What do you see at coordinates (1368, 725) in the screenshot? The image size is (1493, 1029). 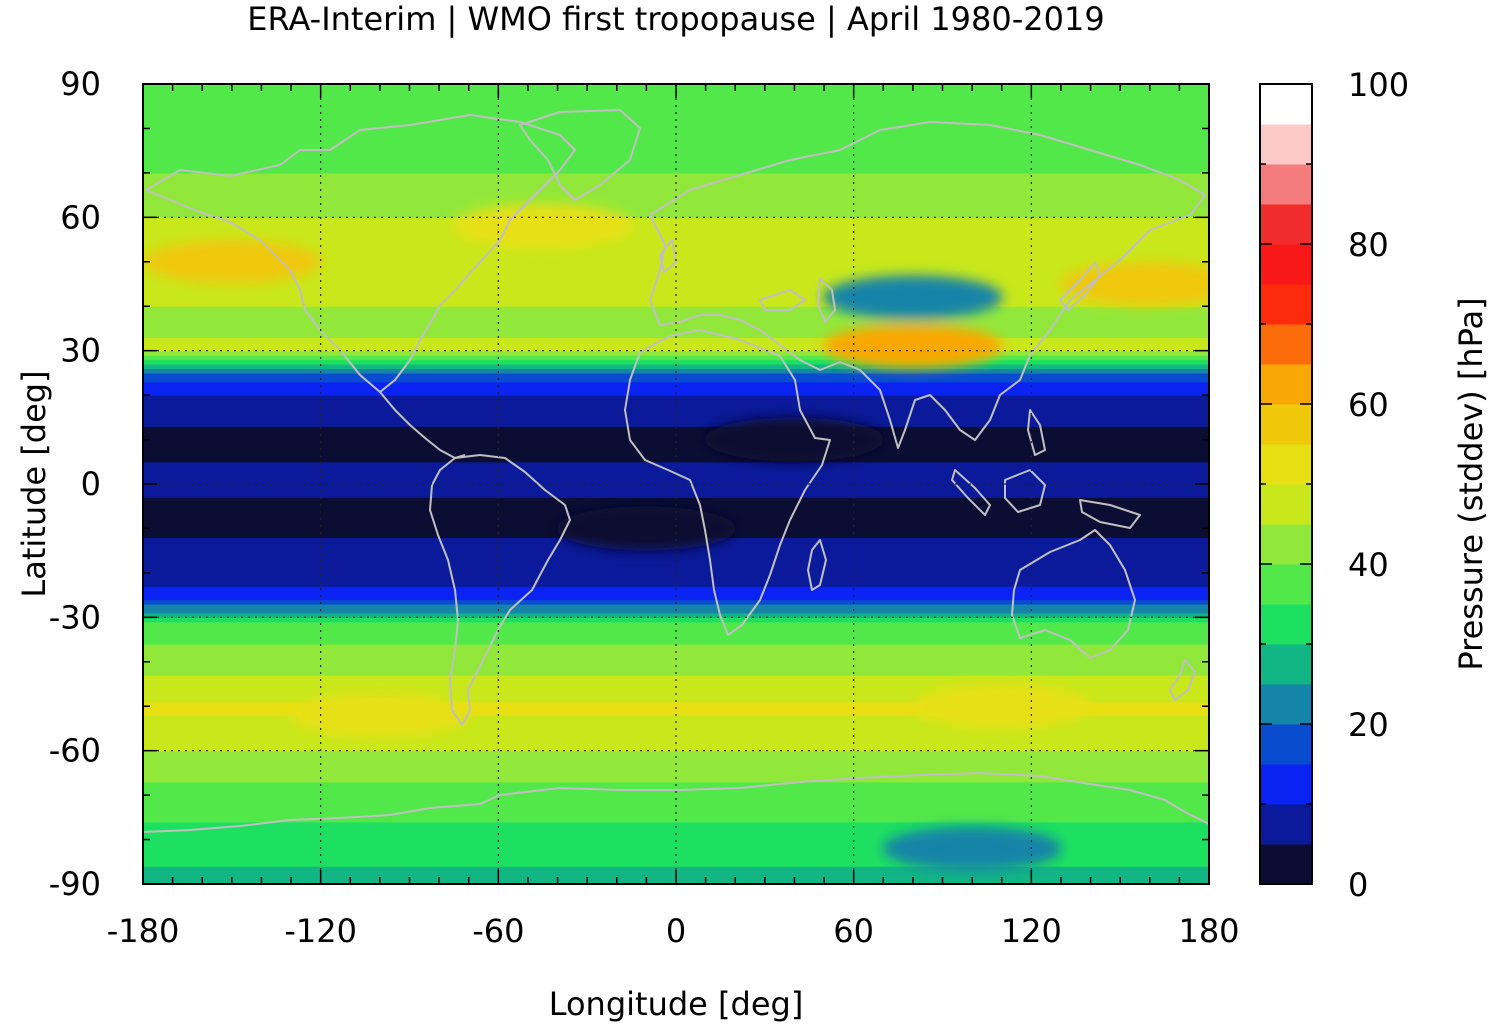 I see `colorbar-tick-label: 20` at bounding box center [1368, 725].